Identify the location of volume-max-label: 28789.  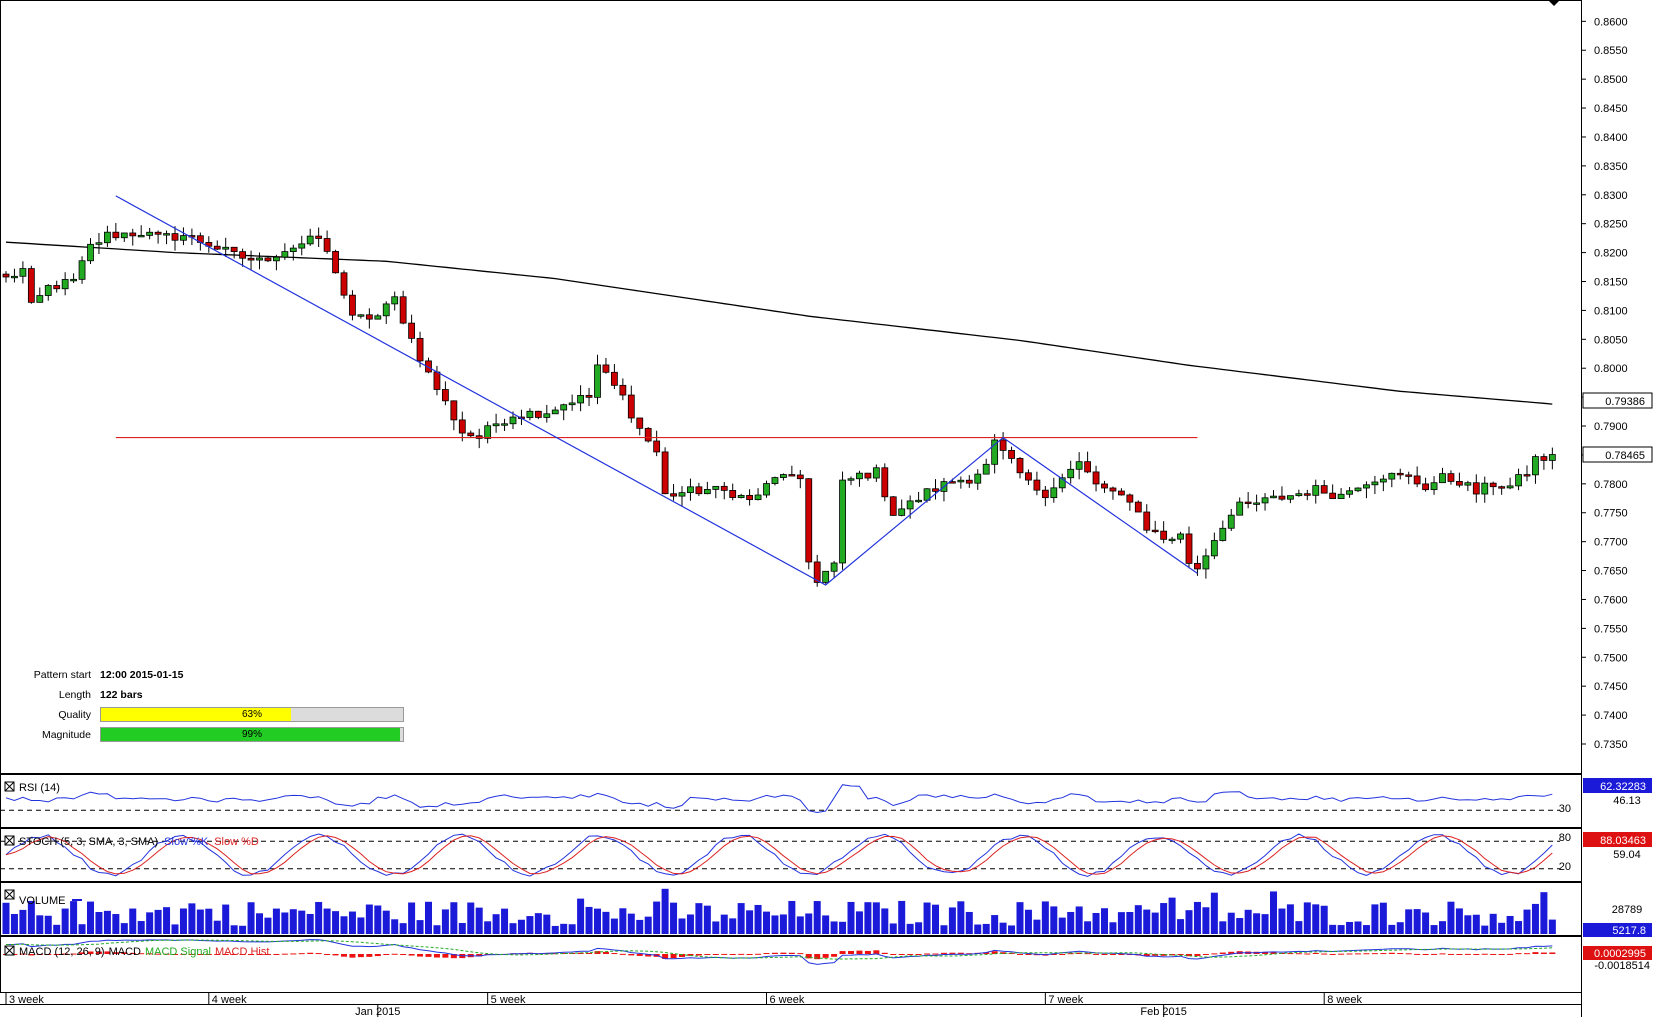
(1627, 910).